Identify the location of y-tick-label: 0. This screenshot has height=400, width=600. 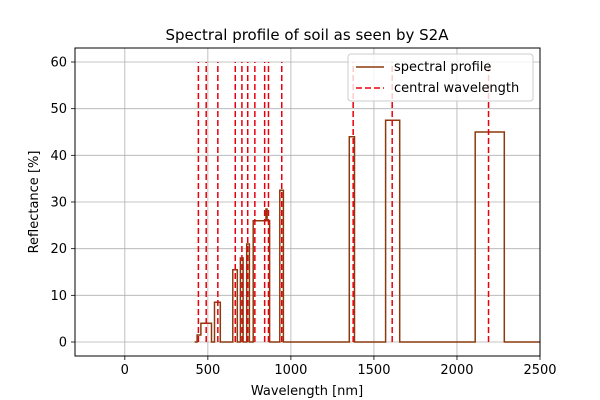
(63, 343).